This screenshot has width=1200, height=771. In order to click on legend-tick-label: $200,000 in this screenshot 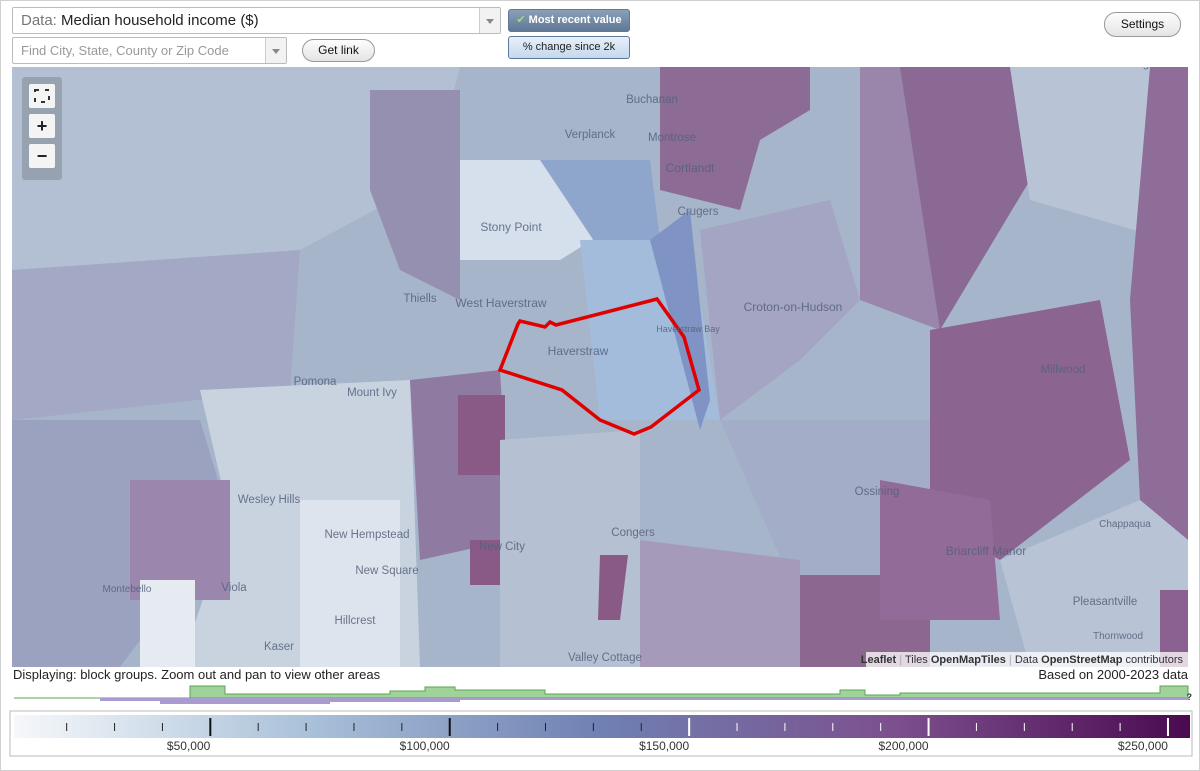, I will do `click(903, 746)`.